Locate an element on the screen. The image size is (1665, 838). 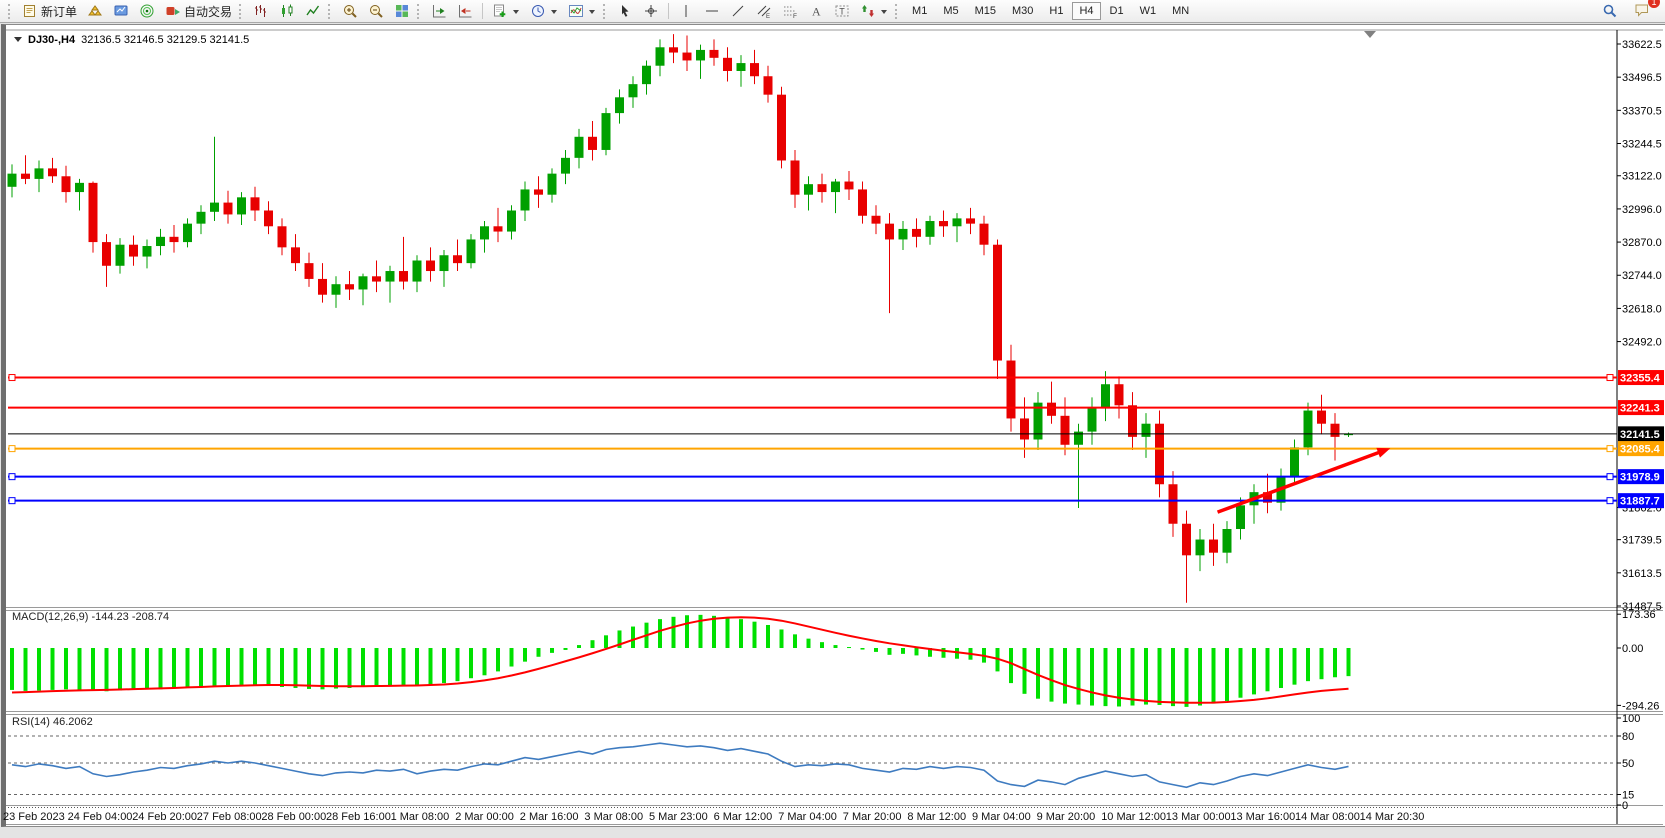
gold-icon is located at coordinates (95, 11).